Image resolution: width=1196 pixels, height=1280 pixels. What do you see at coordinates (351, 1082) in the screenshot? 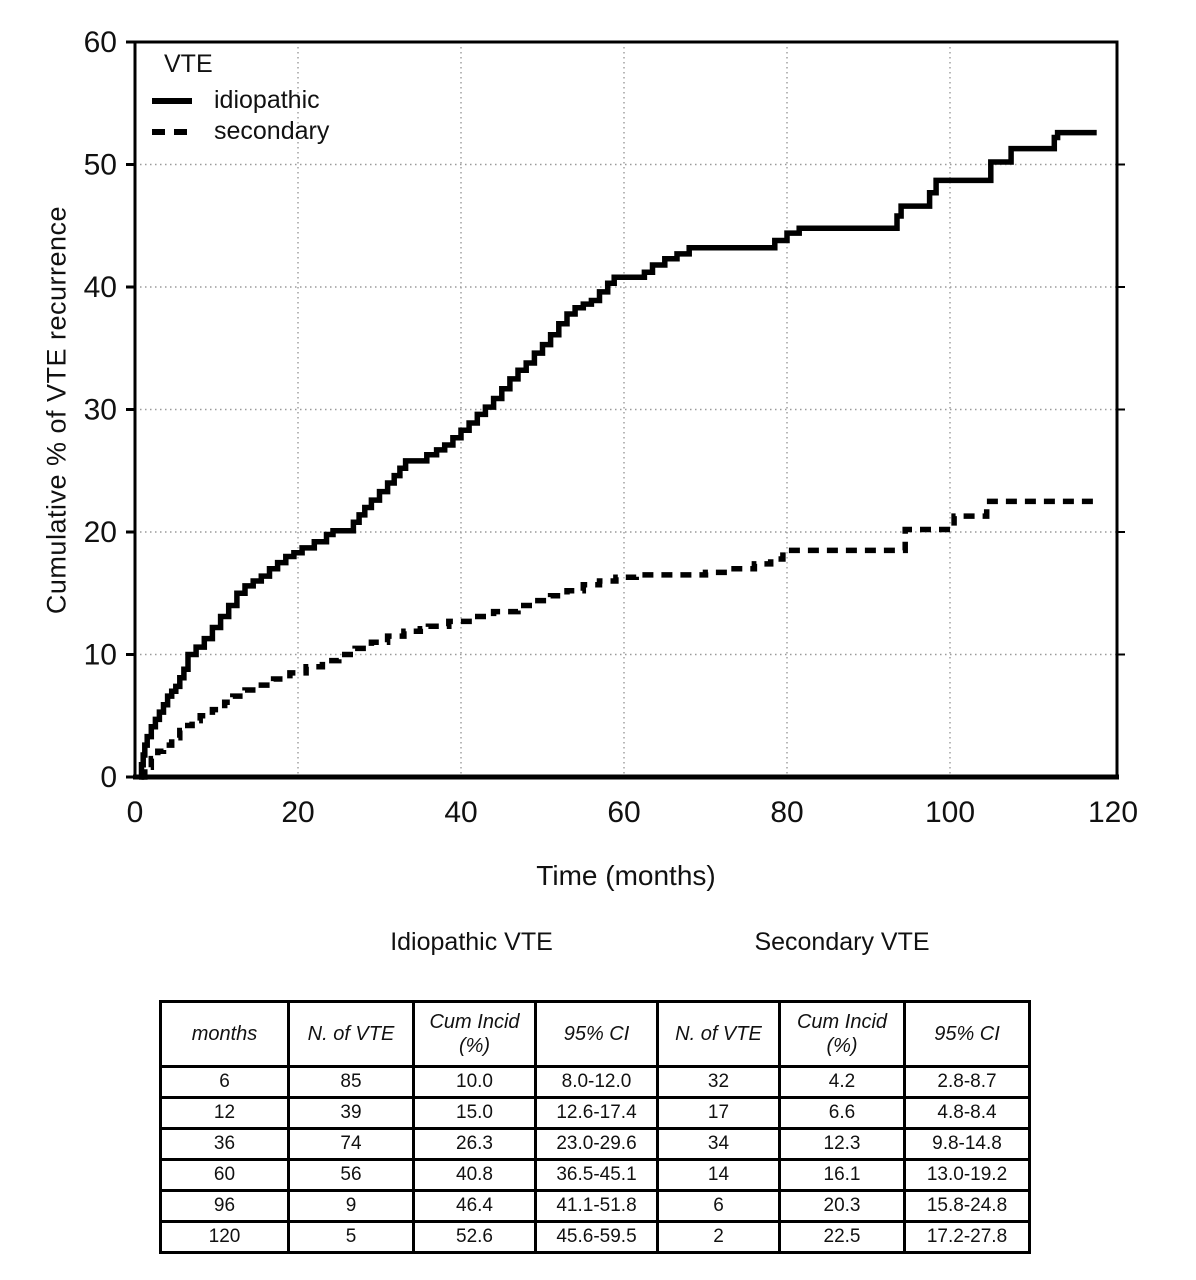
I see `table-cell: 85` at bounding box center [351, 1082].